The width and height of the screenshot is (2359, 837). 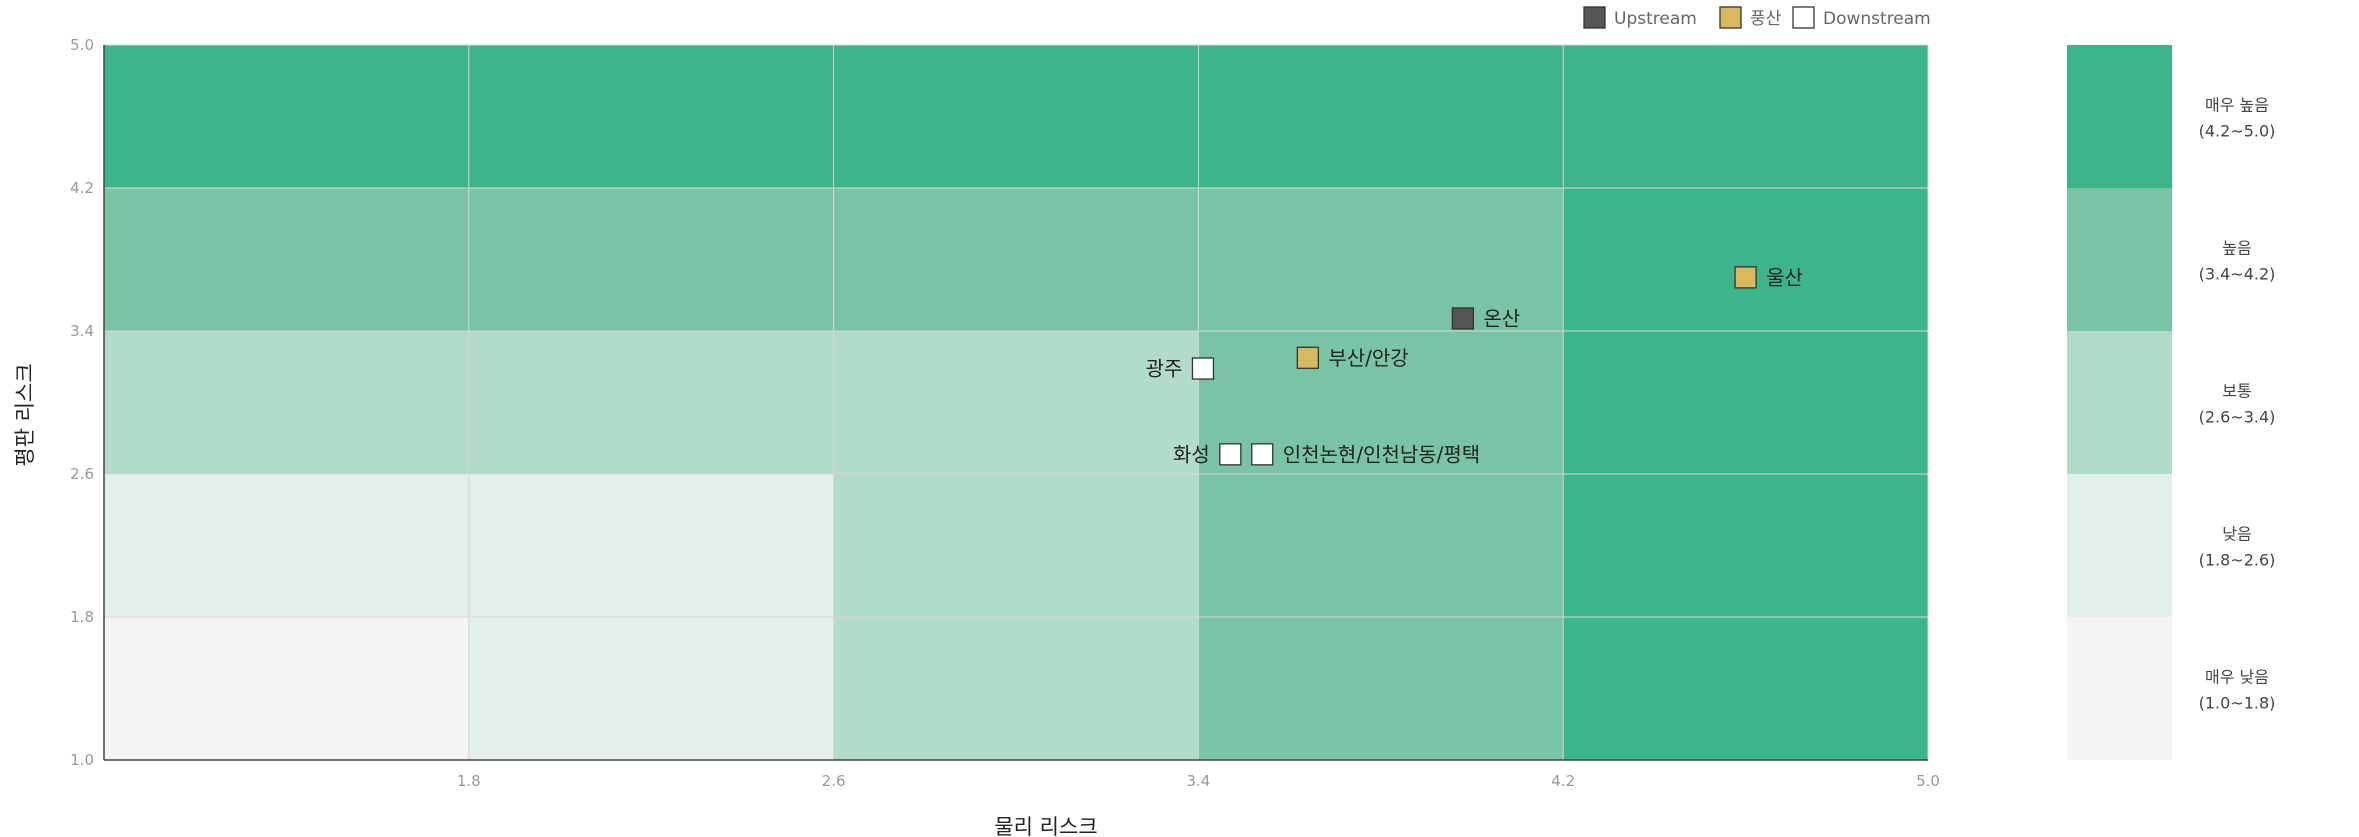 I want to click on y-tick-label: 1.8, so click(x=82, y=617).